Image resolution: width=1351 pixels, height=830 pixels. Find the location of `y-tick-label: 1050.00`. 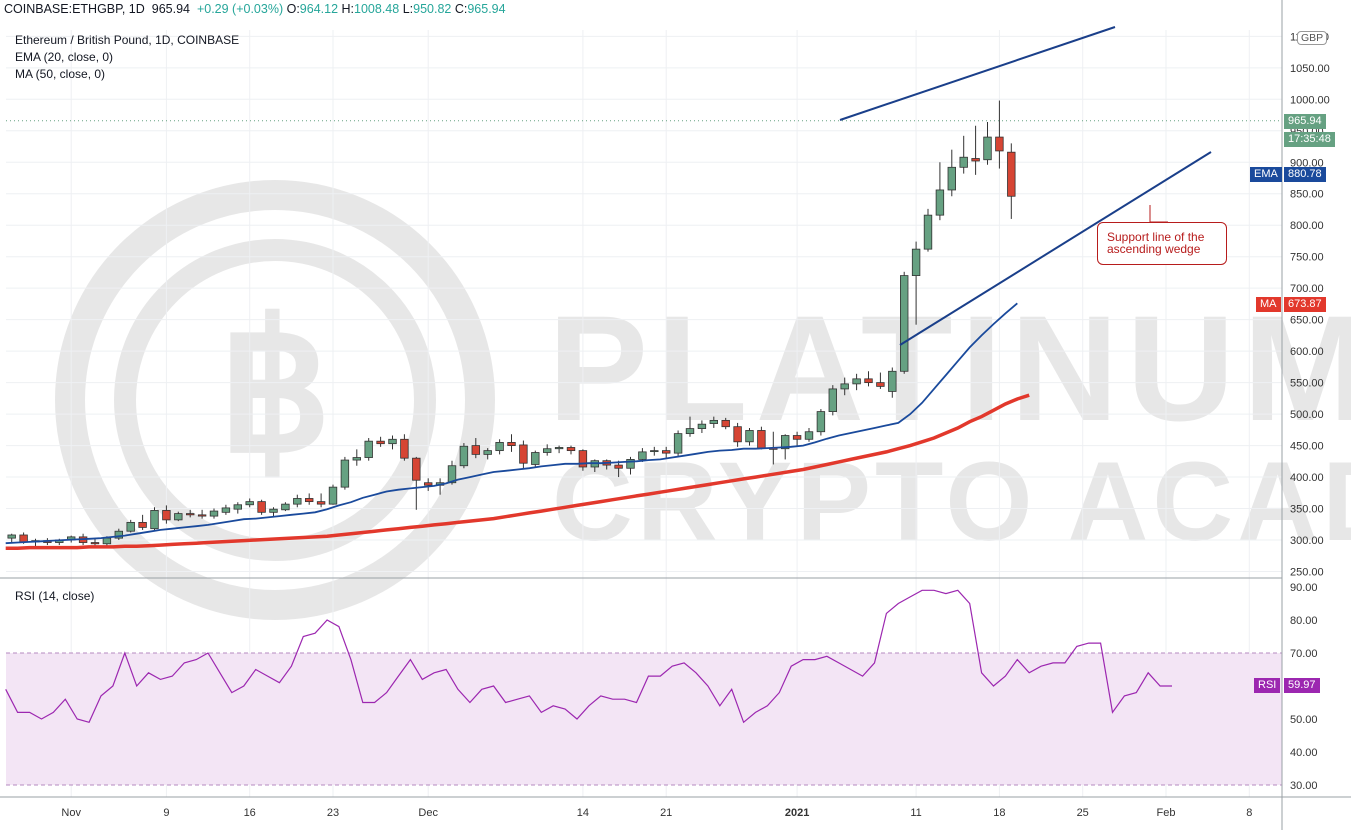

y-tick-label: 1050.00 is located at coordinates (1310, 69).